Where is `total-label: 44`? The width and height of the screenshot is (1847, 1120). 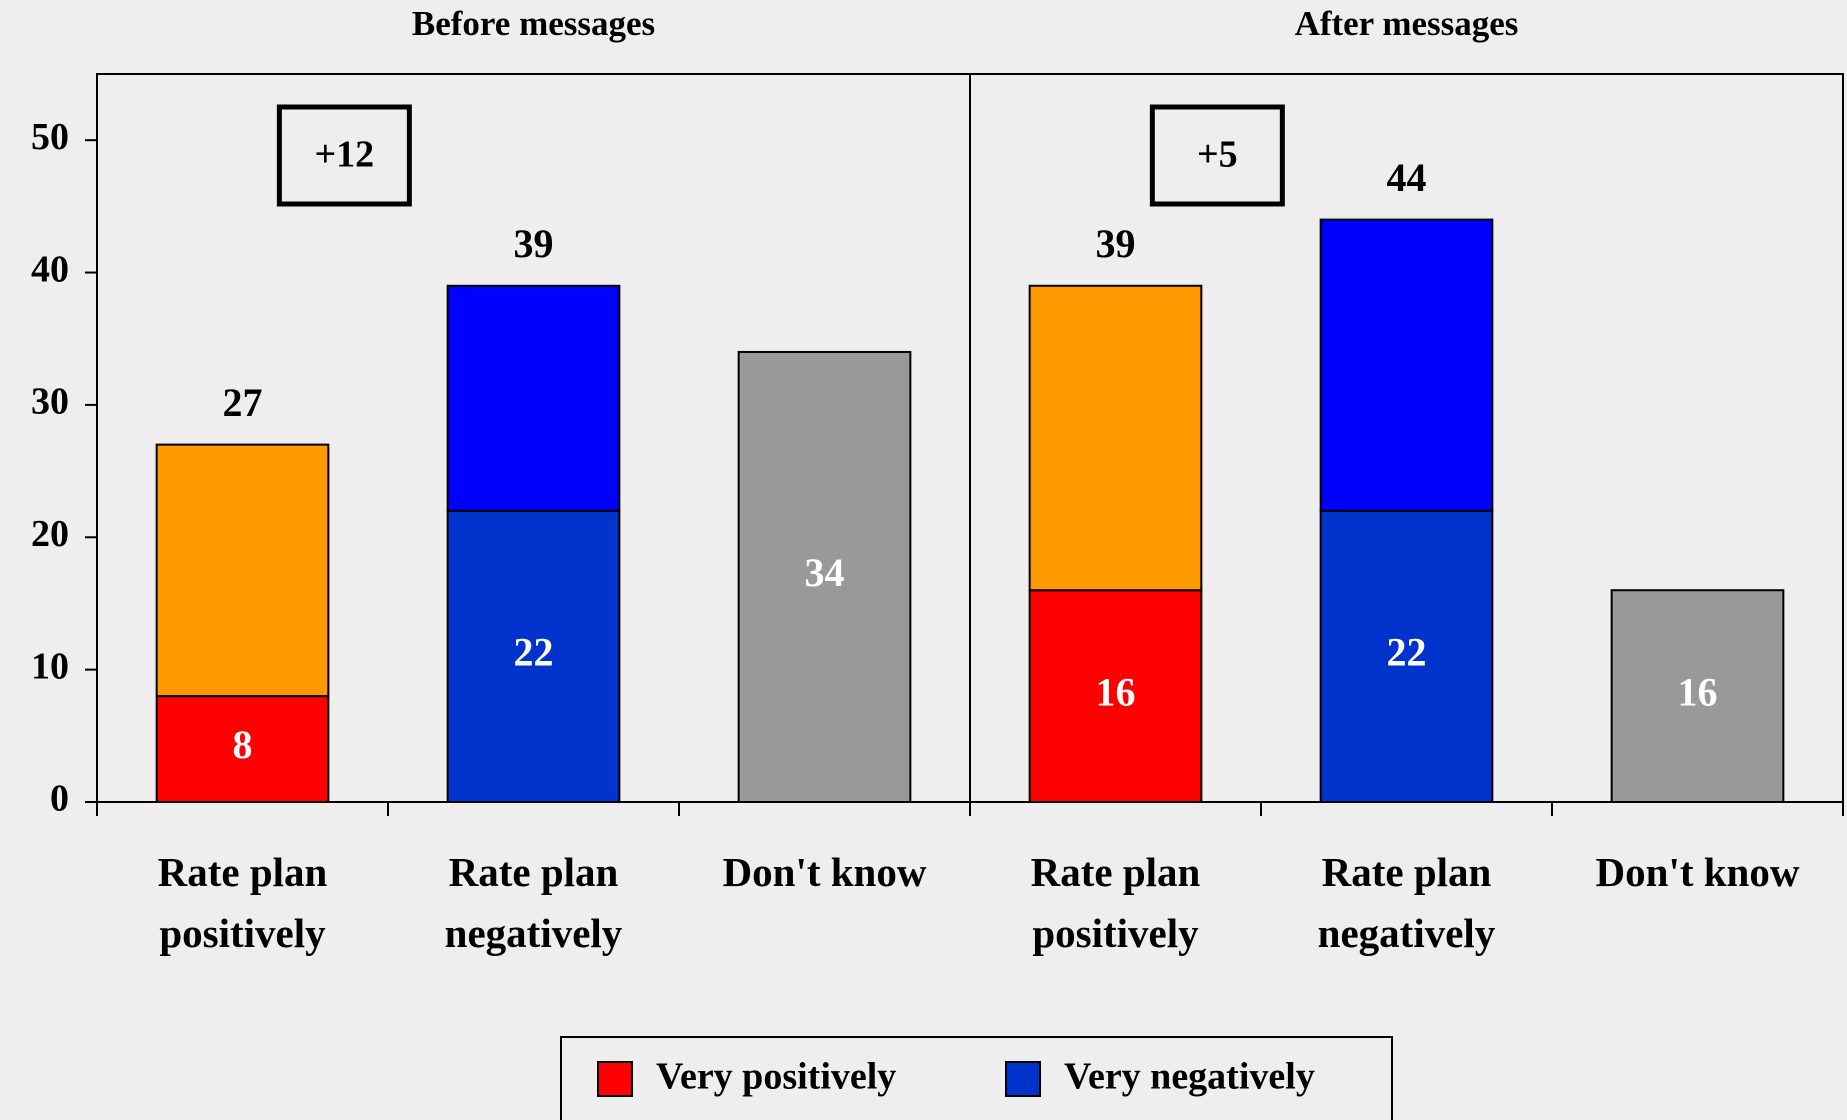 total-label: 44 is located at coordinates (1407, 177).